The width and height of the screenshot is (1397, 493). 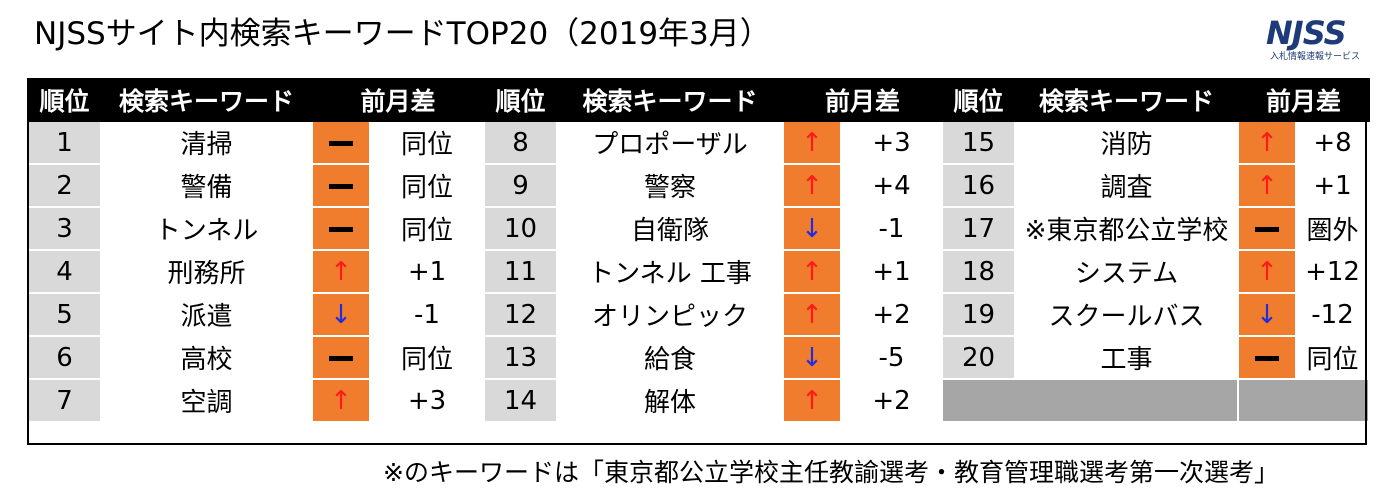 What do you see at coordinates (978, 314) in the screenshot?
I see `rank-cell: 19` at bounding box center [978, 314].